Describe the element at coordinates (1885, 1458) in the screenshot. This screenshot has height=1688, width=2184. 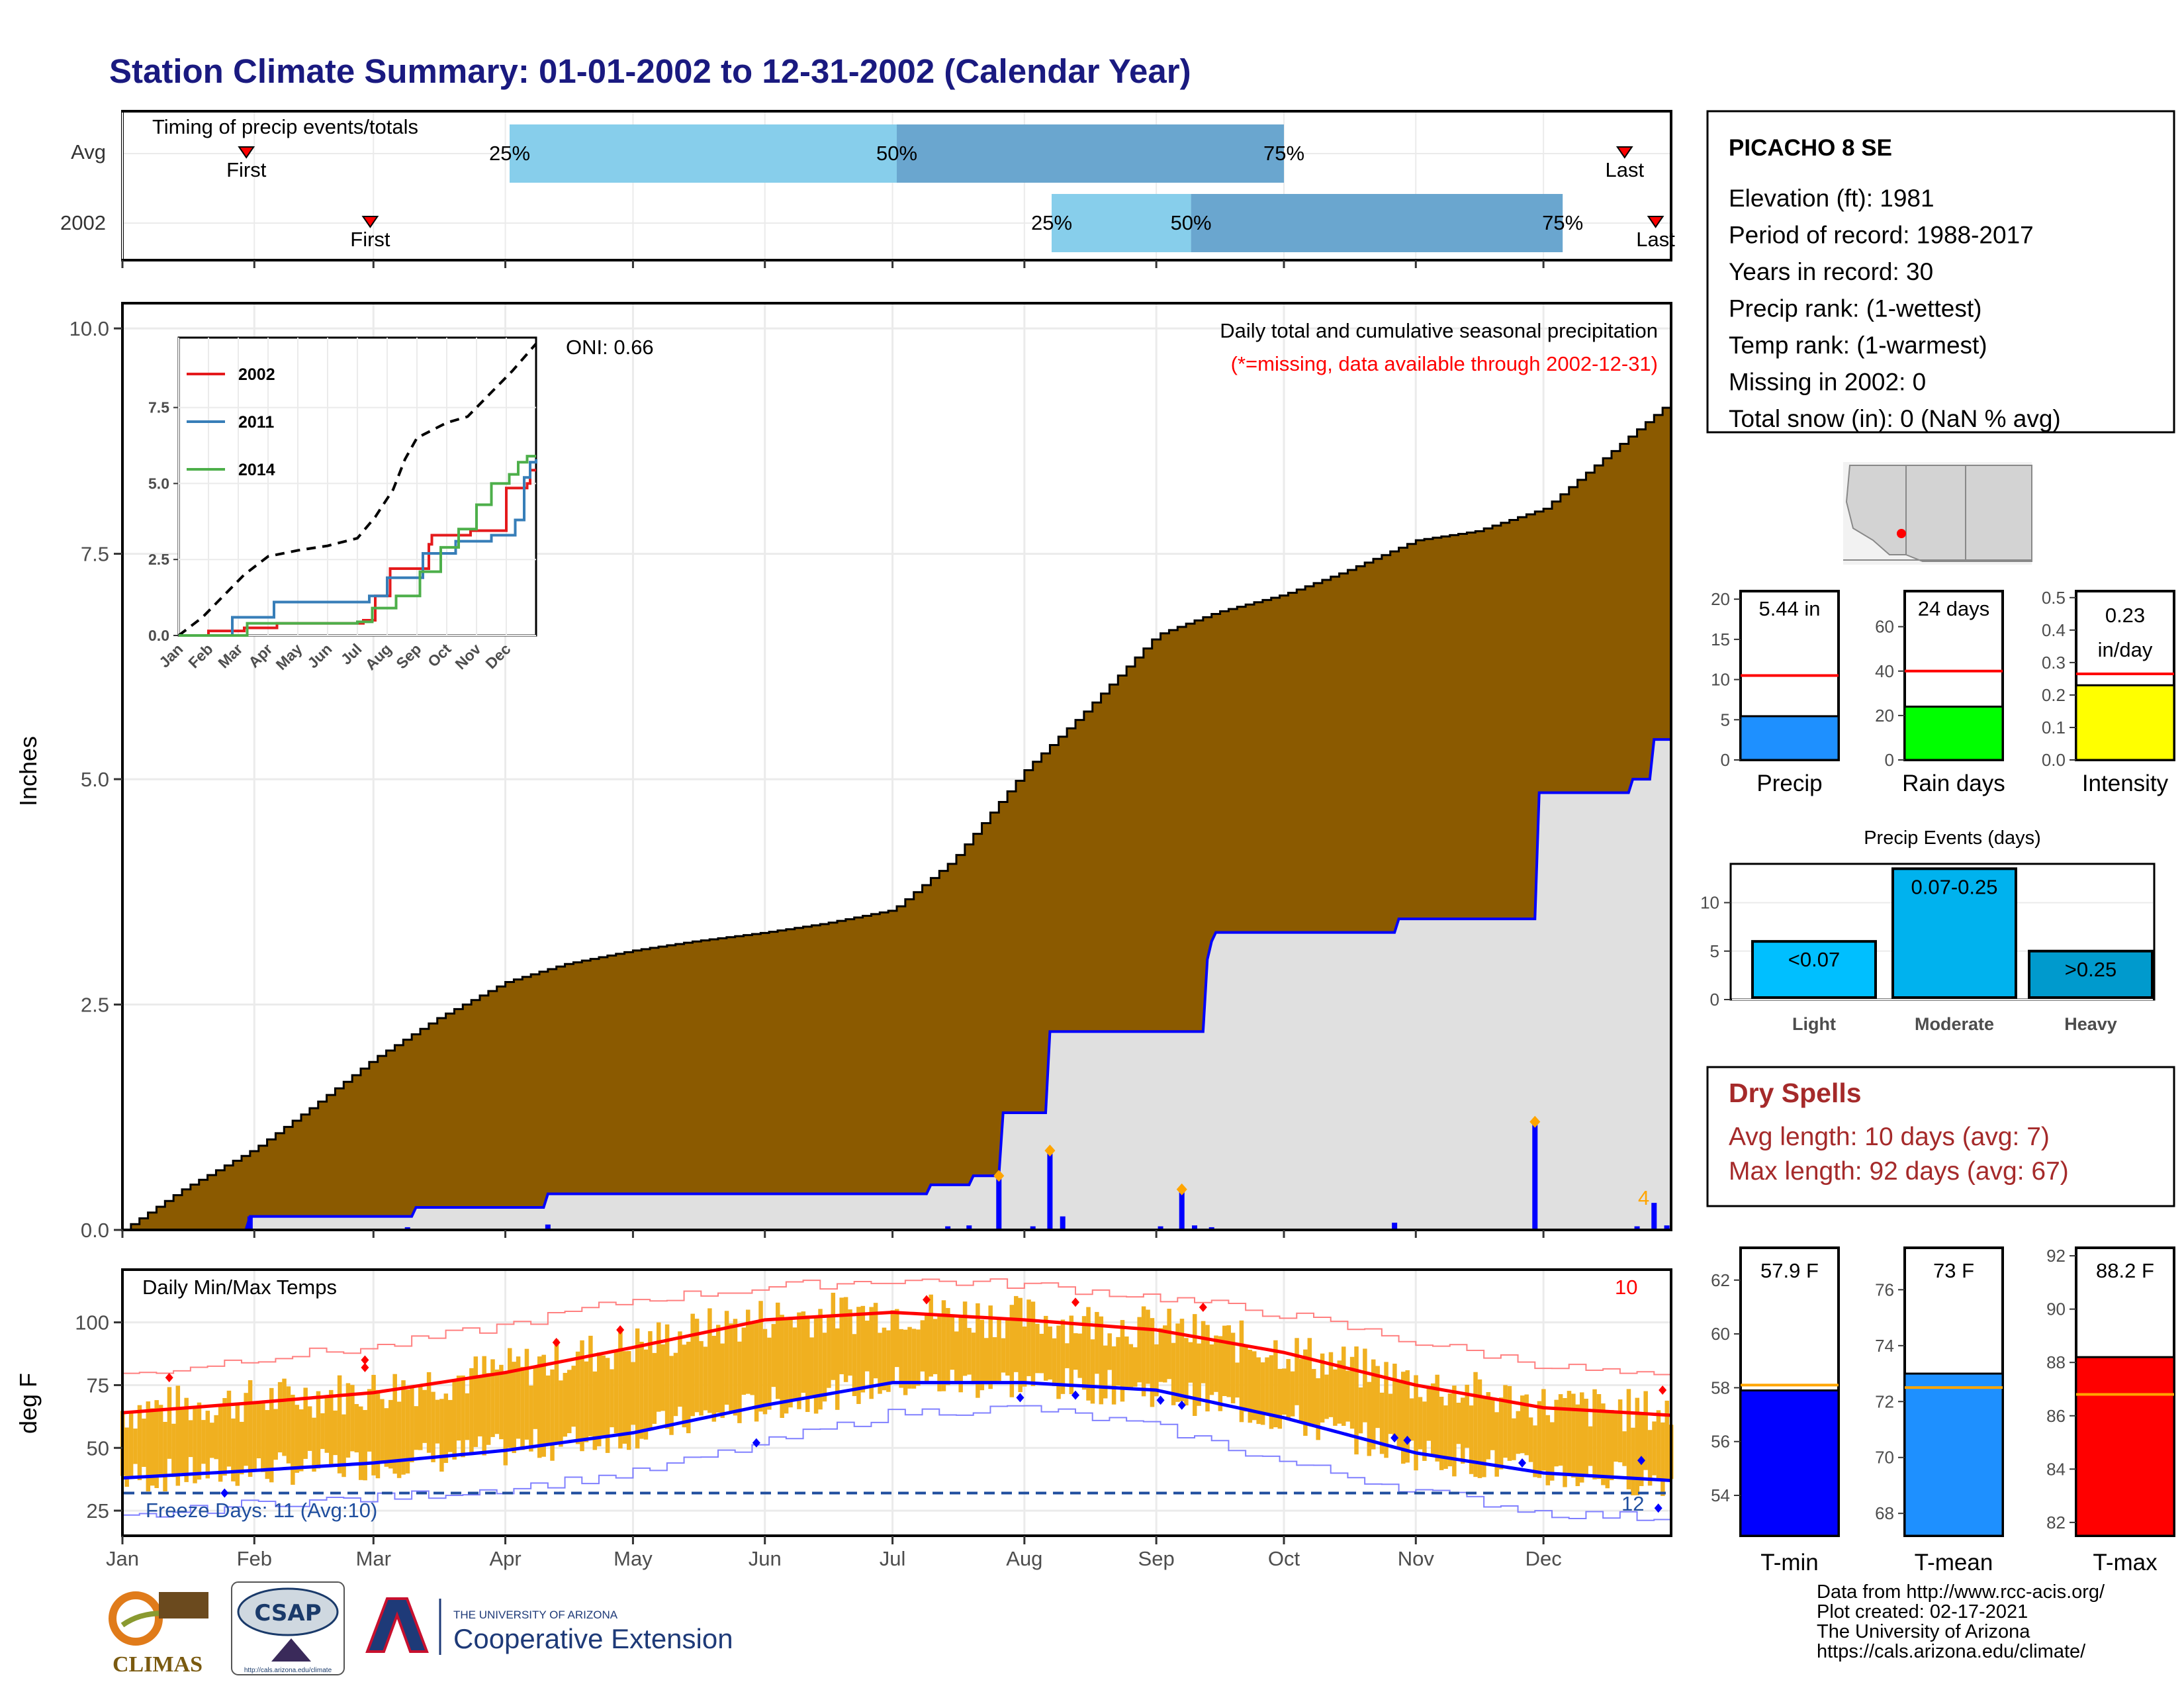
I see `temp-bar-ytick-label: 70` at that location.